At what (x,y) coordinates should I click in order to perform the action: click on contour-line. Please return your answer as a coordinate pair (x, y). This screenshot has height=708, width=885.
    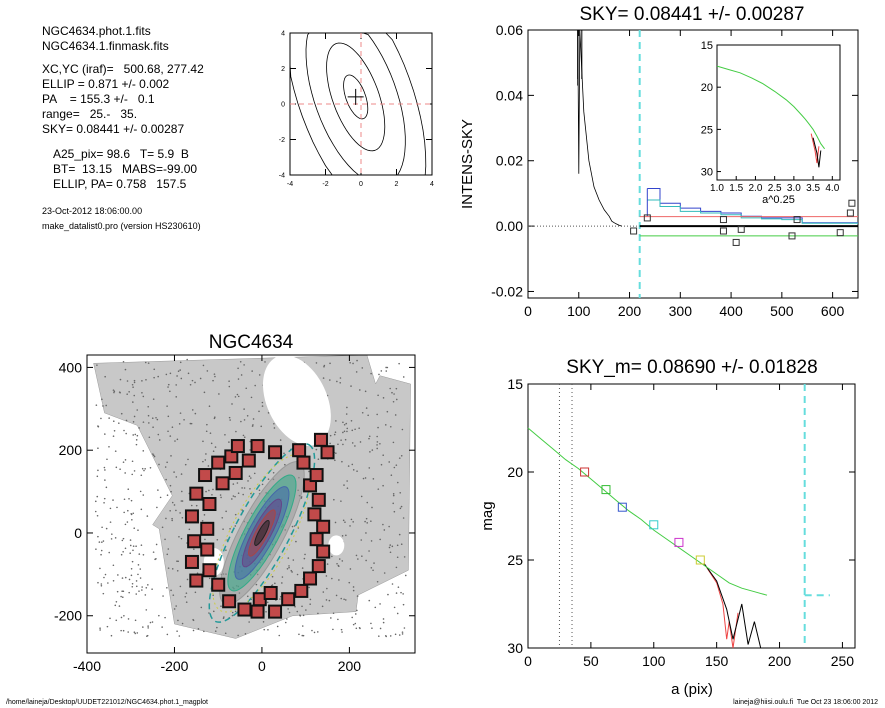
    Looking at the image, I should click on (356, 97).